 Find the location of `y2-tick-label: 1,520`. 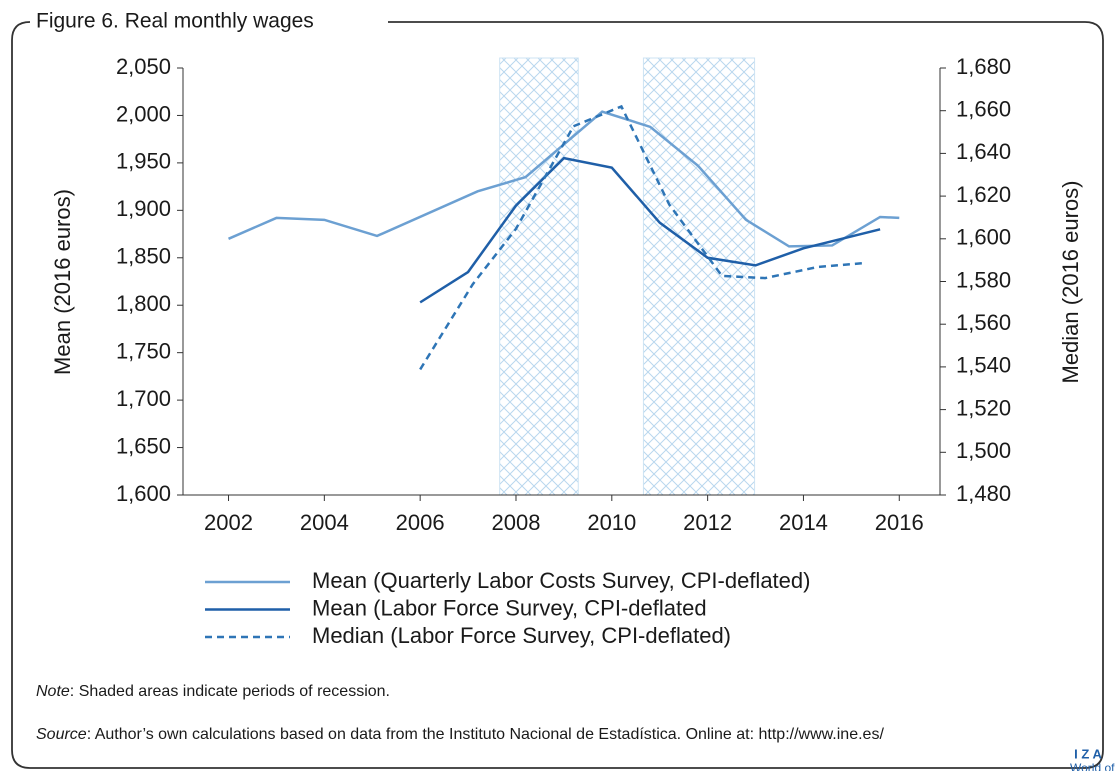

y2-tick-label: 1,520 is located at coordinates (983, 407).